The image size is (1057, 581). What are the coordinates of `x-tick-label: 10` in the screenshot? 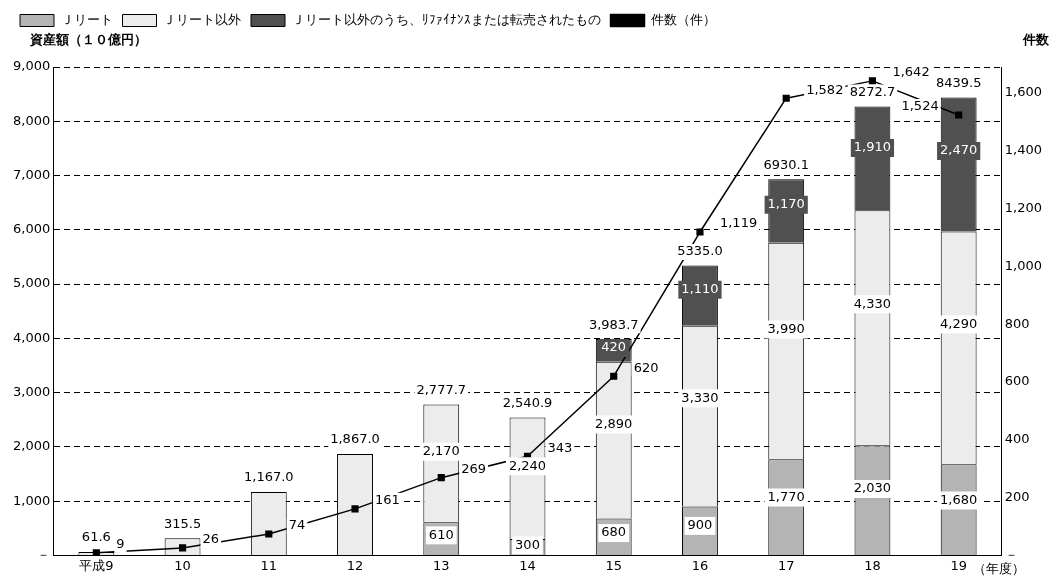 It's located at (182, 565).